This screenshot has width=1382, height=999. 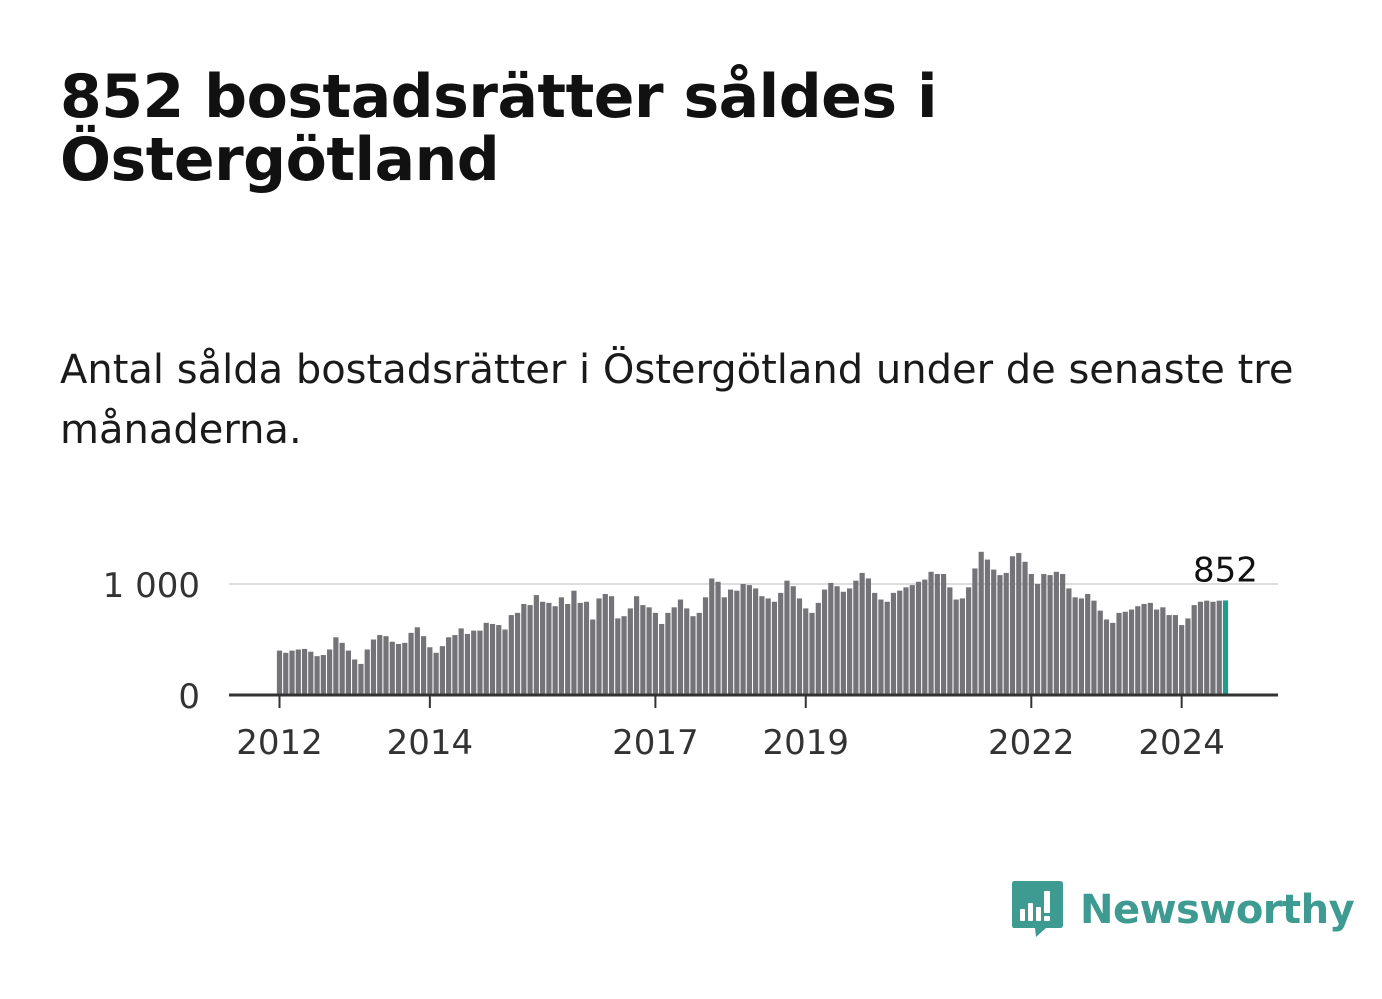 What do you see at coordinates (753, 700) in the screenshot?
I see `axis-layer` at bounding box center [753, 700].